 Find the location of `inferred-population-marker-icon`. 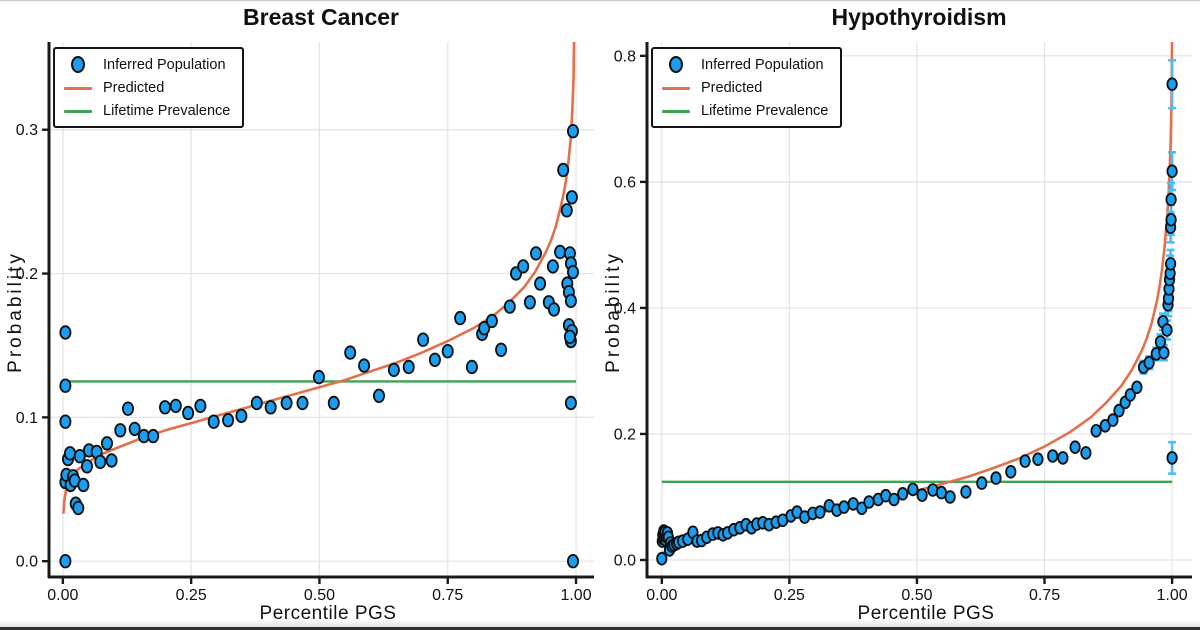

inferred-population-marker-icon is located at coordinates (676, 64).